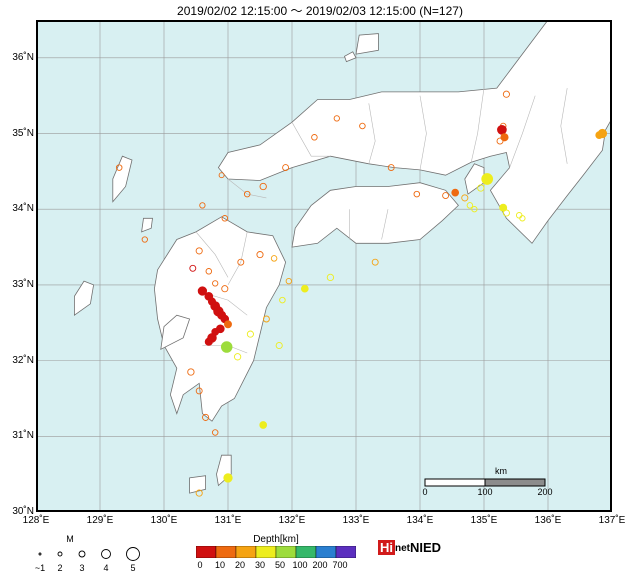  I want to click on magnitude-legend-label: 5, so click(133, 568).